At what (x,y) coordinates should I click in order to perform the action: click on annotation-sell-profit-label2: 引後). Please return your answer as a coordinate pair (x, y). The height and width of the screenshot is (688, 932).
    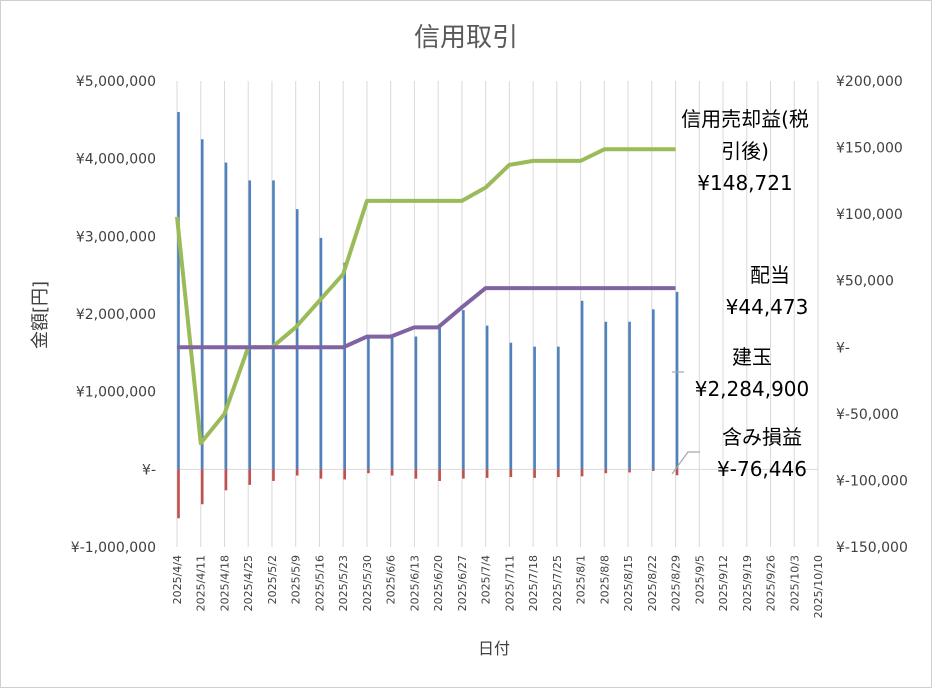
    Looking at the image, I should click on (745, 151).